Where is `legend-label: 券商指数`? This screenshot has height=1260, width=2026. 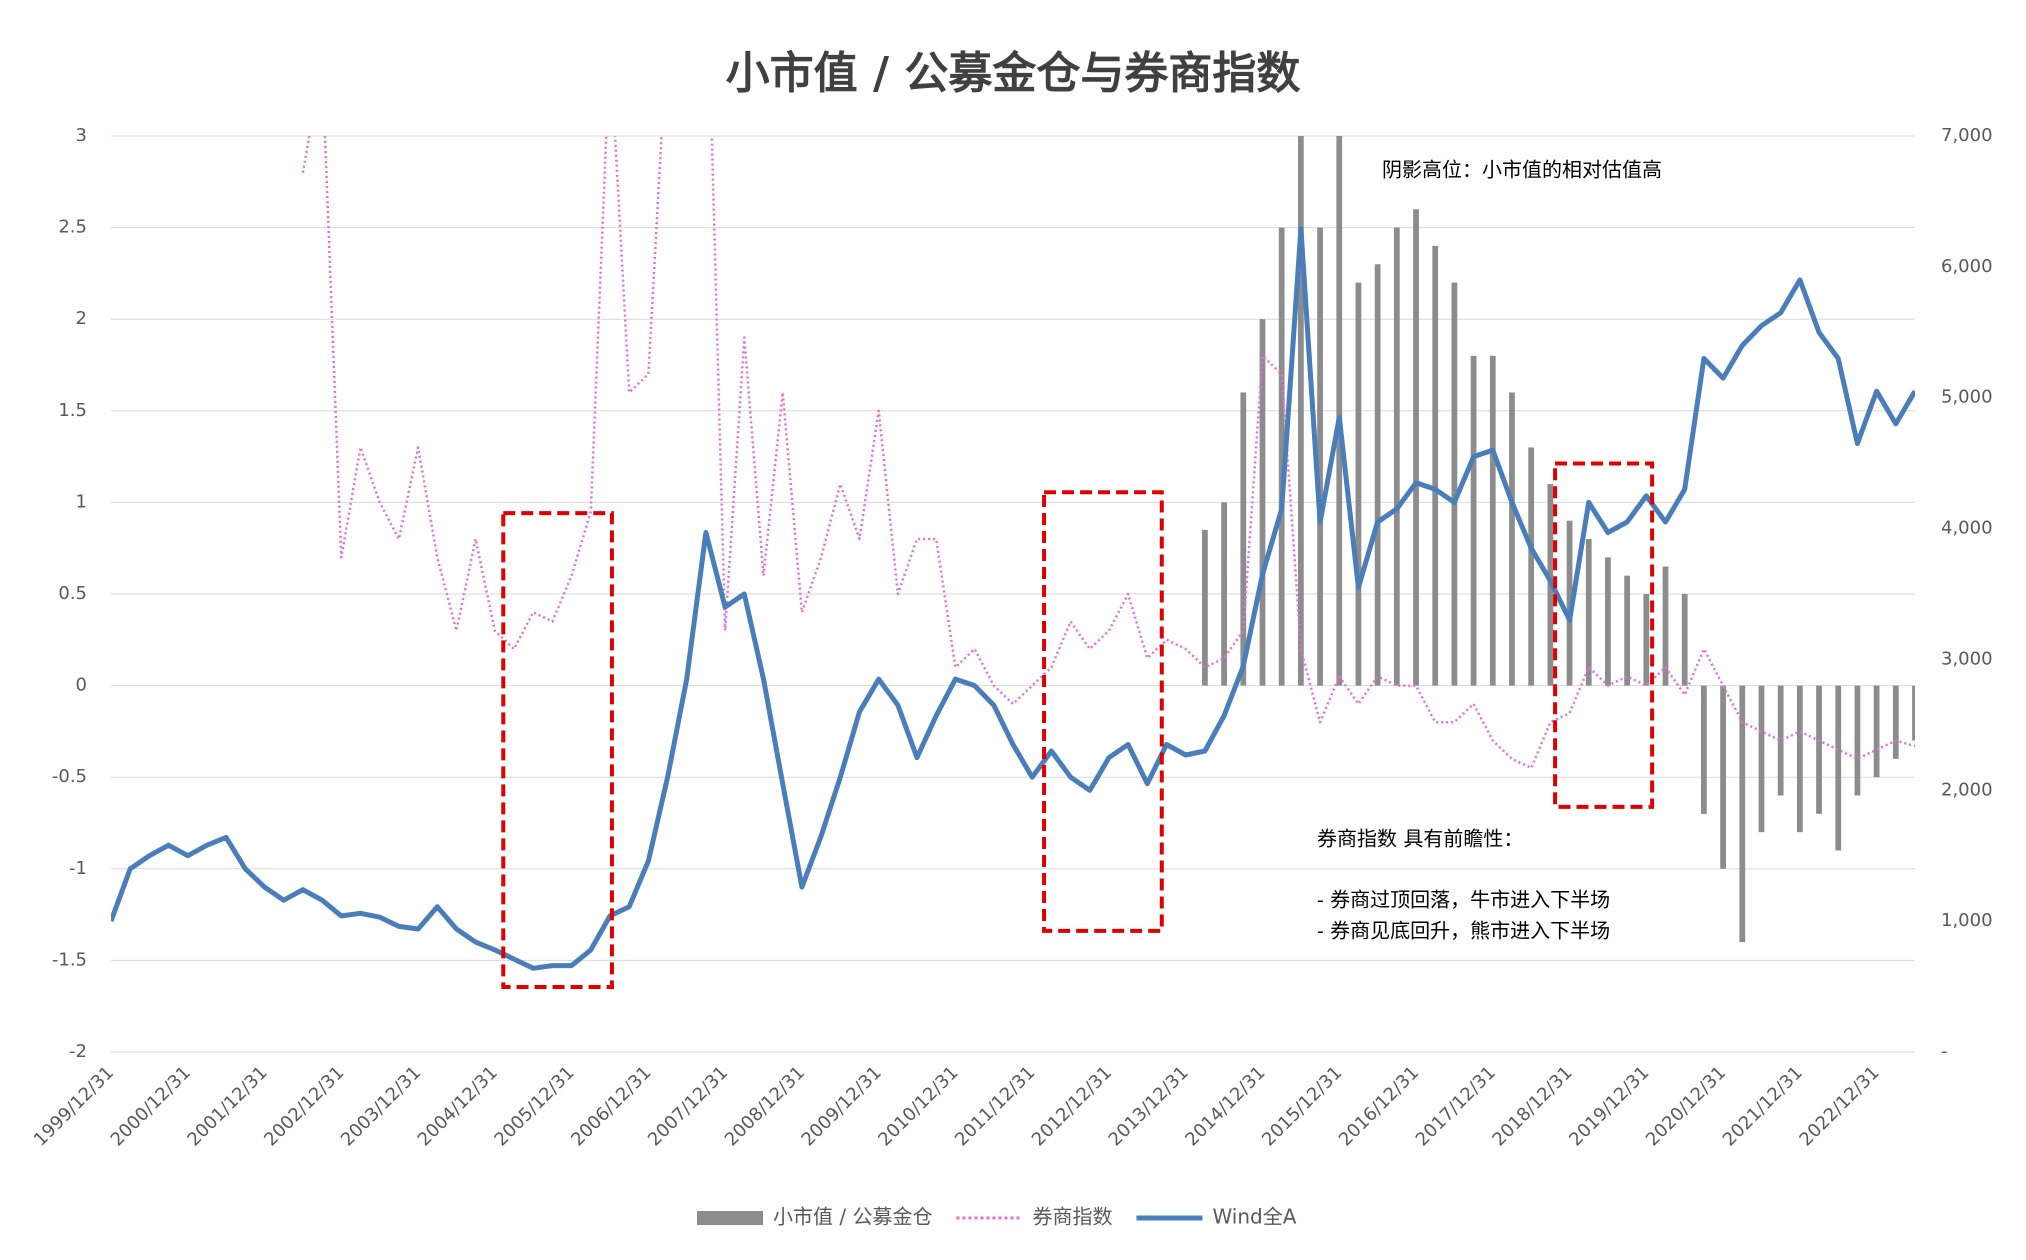
legend-label: 券商指数 is located at coordinates (1072, 1217).